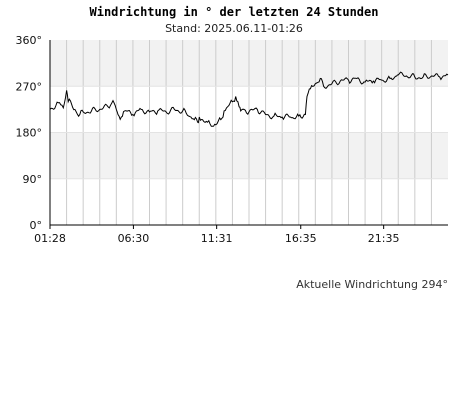 The image size is (468, 415). What do you see at coordinates (29, 133) in the screenshot?
I see `y-tick-label: 180°` at bounding box center [29, 133].